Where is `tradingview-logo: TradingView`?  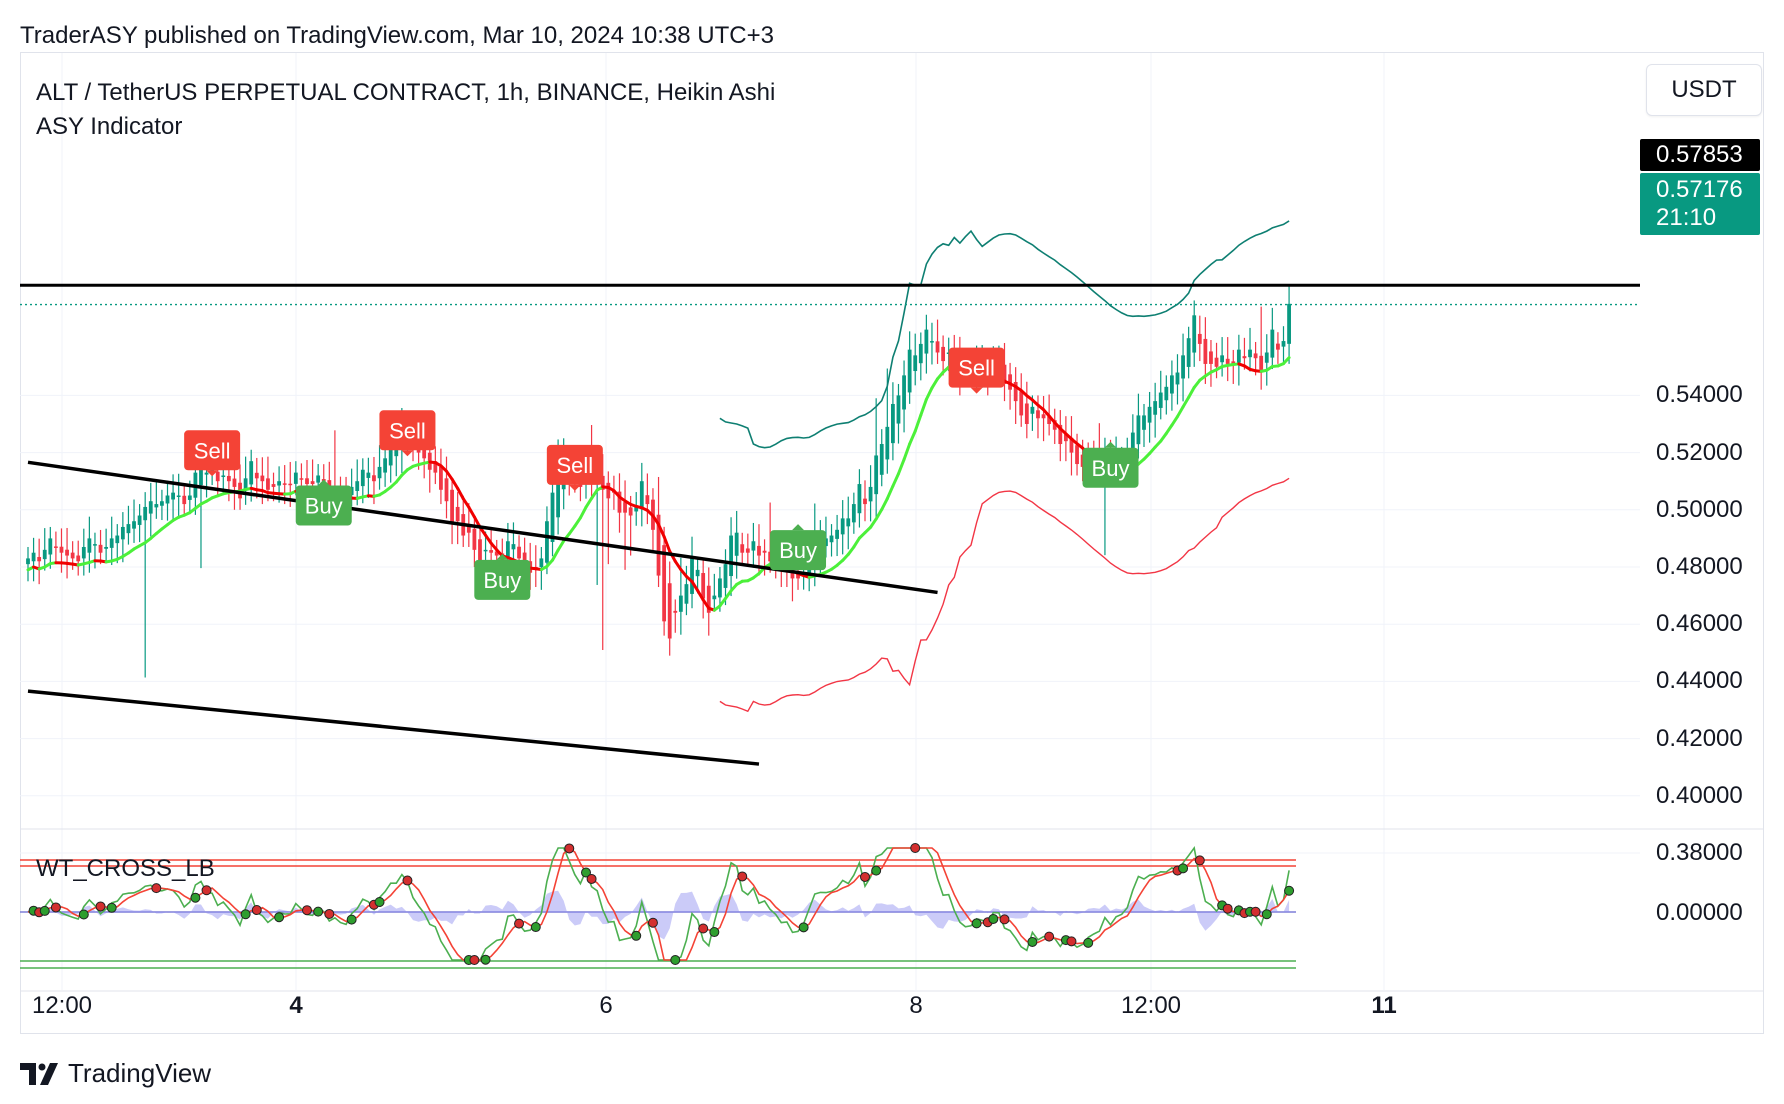 tradingview-logo: TradingView is located at coordinates (115, 1073).